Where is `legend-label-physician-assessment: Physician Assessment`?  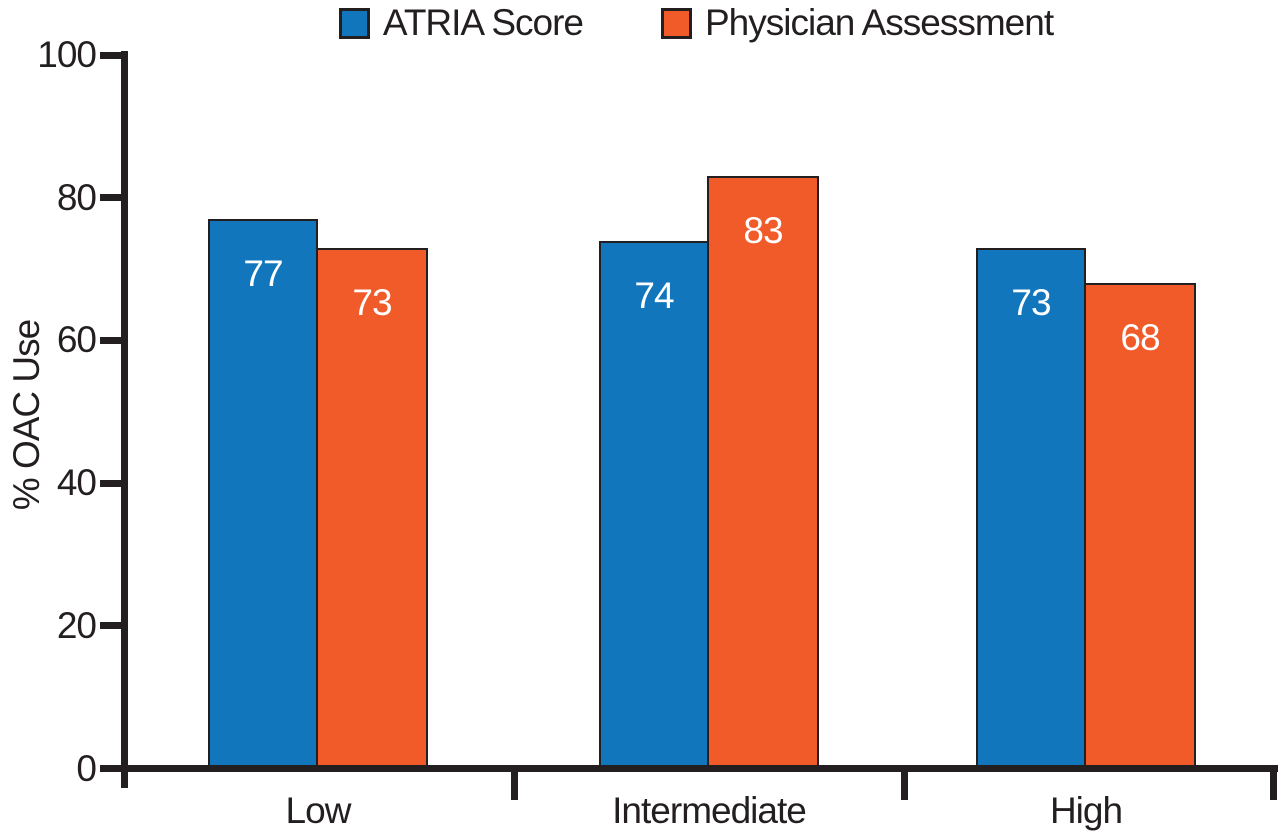
legend-label-physician-assessment: Physician Assessment is located at coordinates (879, 22).